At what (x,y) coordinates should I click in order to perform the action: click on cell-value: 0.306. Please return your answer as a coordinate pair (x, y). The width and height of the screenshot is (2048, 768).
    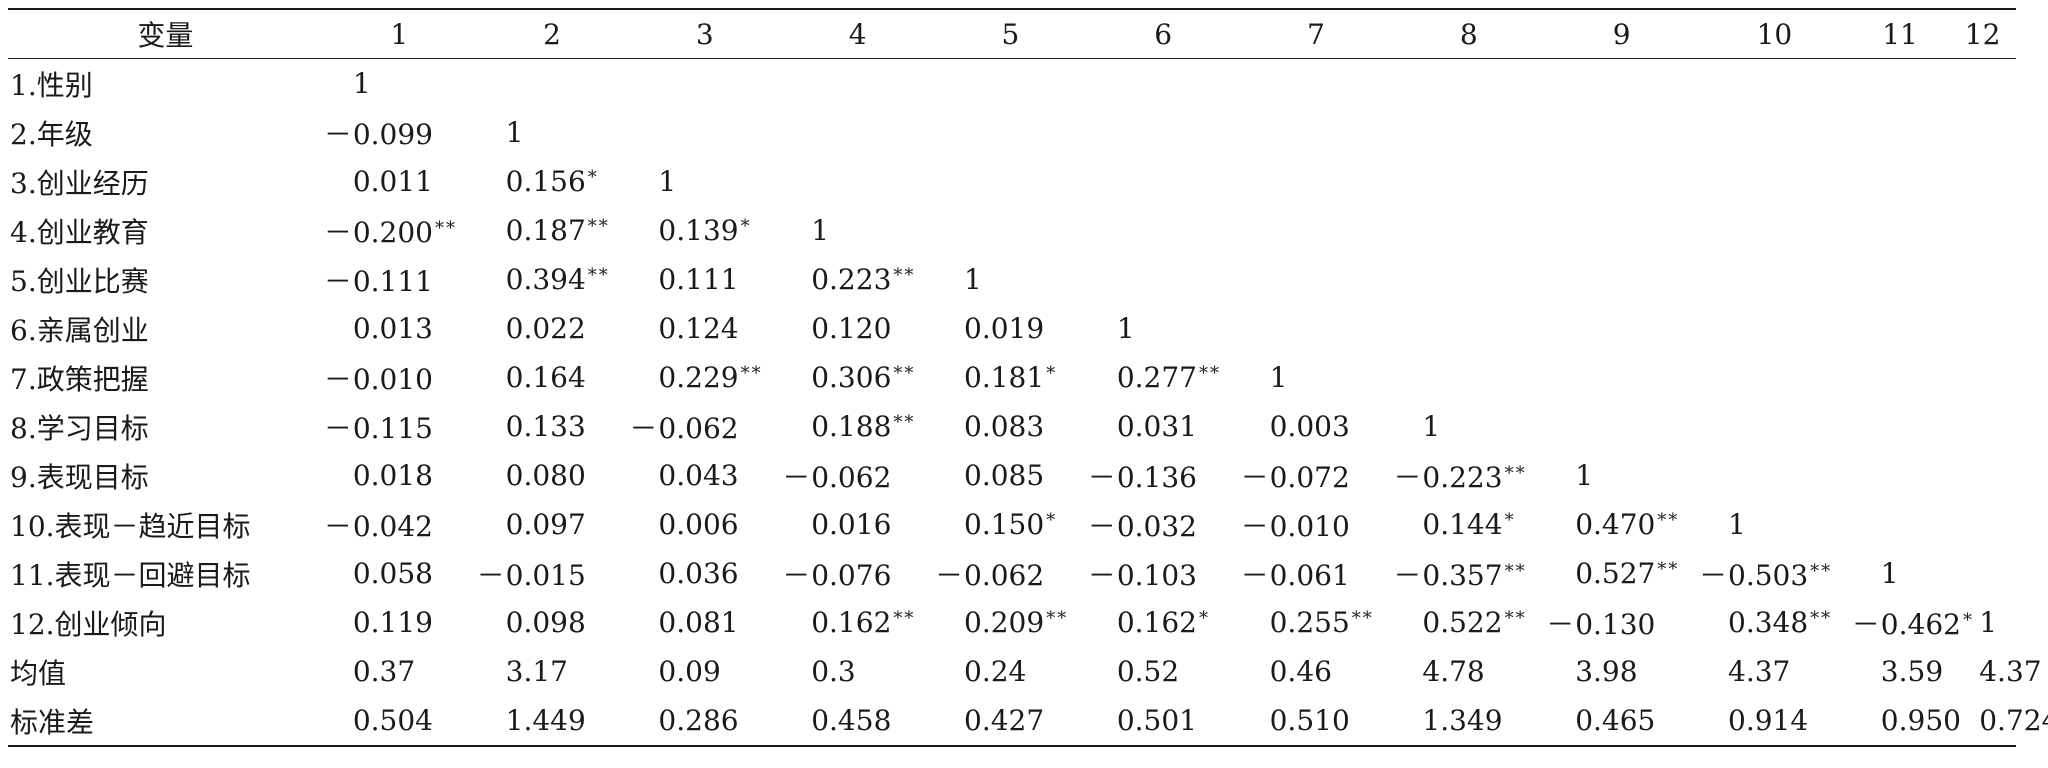
    Looking at the image, I should click on (851, 377).